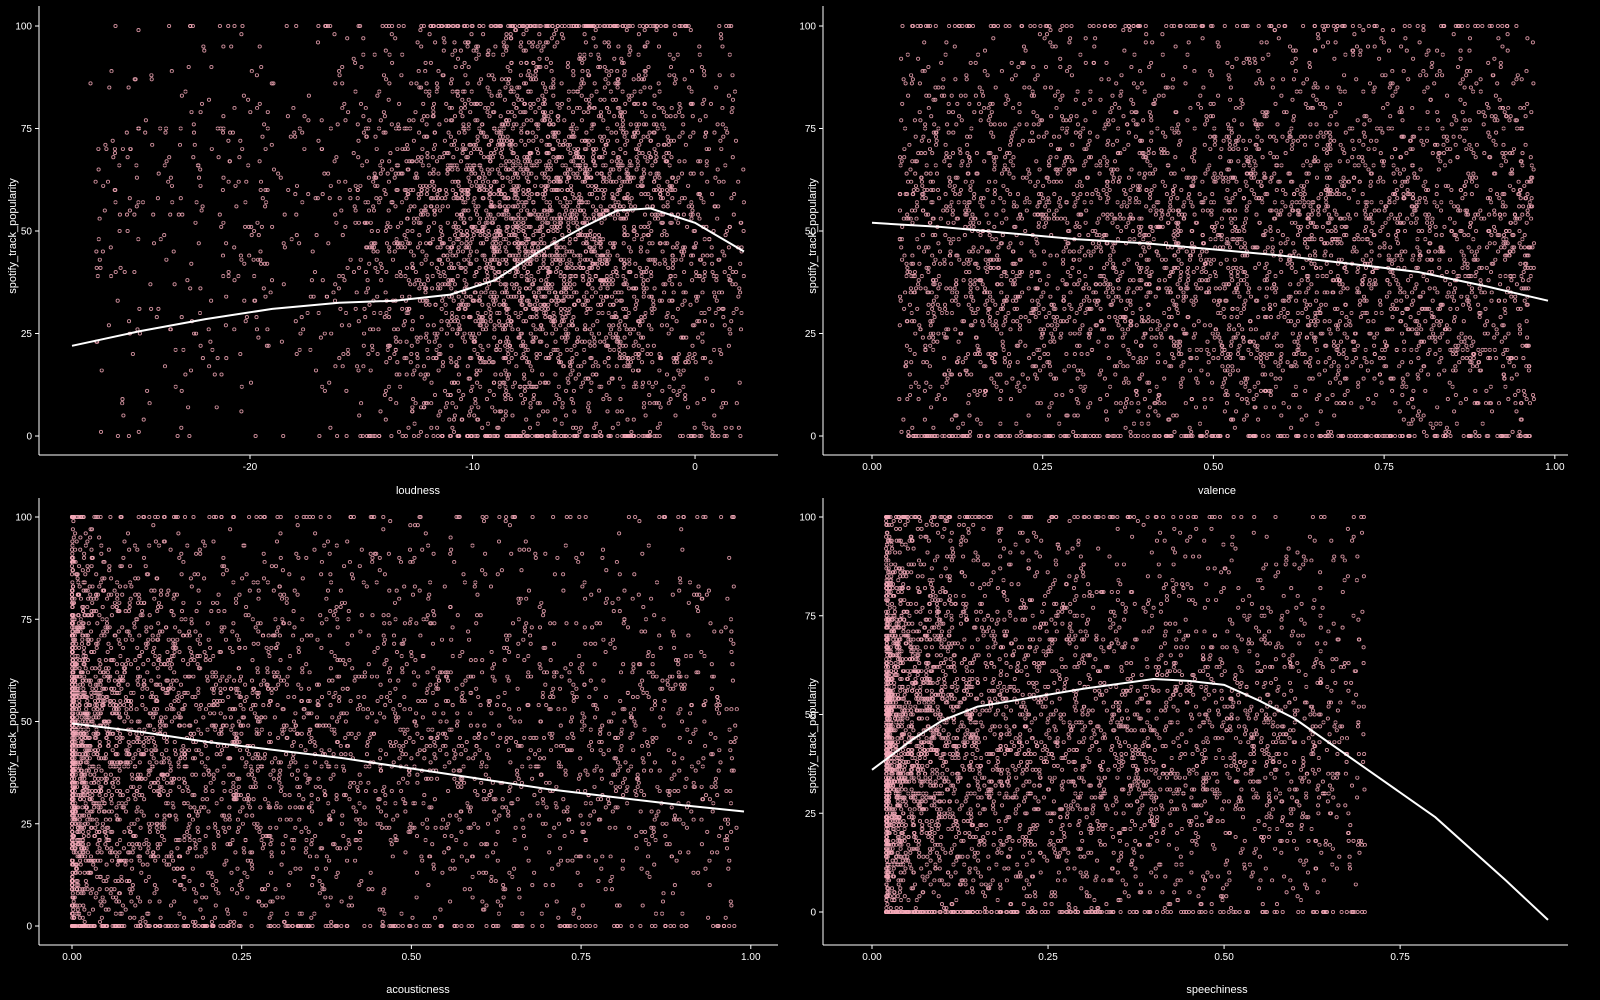  Describe the element at coordinates (695, 467) in the screenshot. I see `x-tick-label: 0` at that location.